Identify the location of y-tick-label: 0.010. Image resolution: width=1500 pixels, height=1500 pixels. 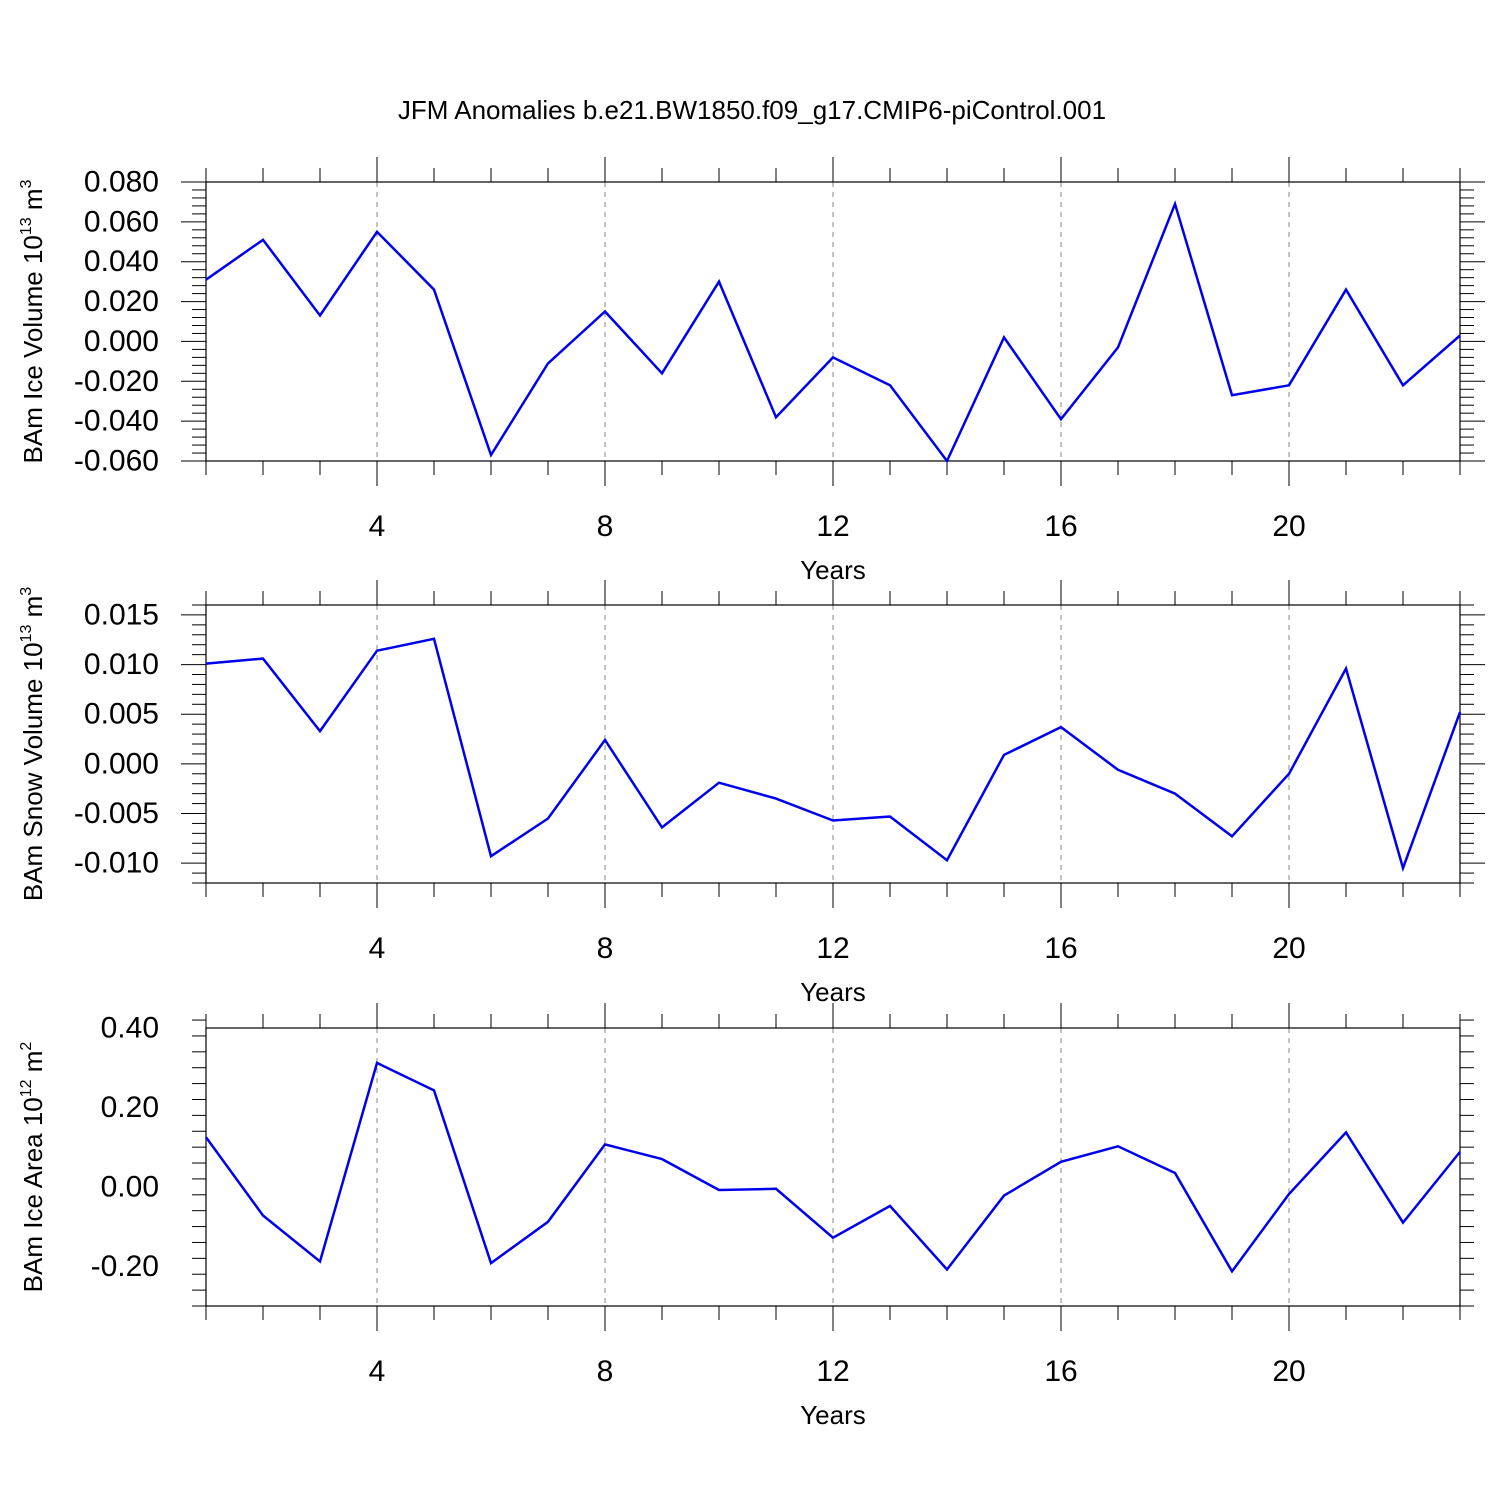
(121, 664).